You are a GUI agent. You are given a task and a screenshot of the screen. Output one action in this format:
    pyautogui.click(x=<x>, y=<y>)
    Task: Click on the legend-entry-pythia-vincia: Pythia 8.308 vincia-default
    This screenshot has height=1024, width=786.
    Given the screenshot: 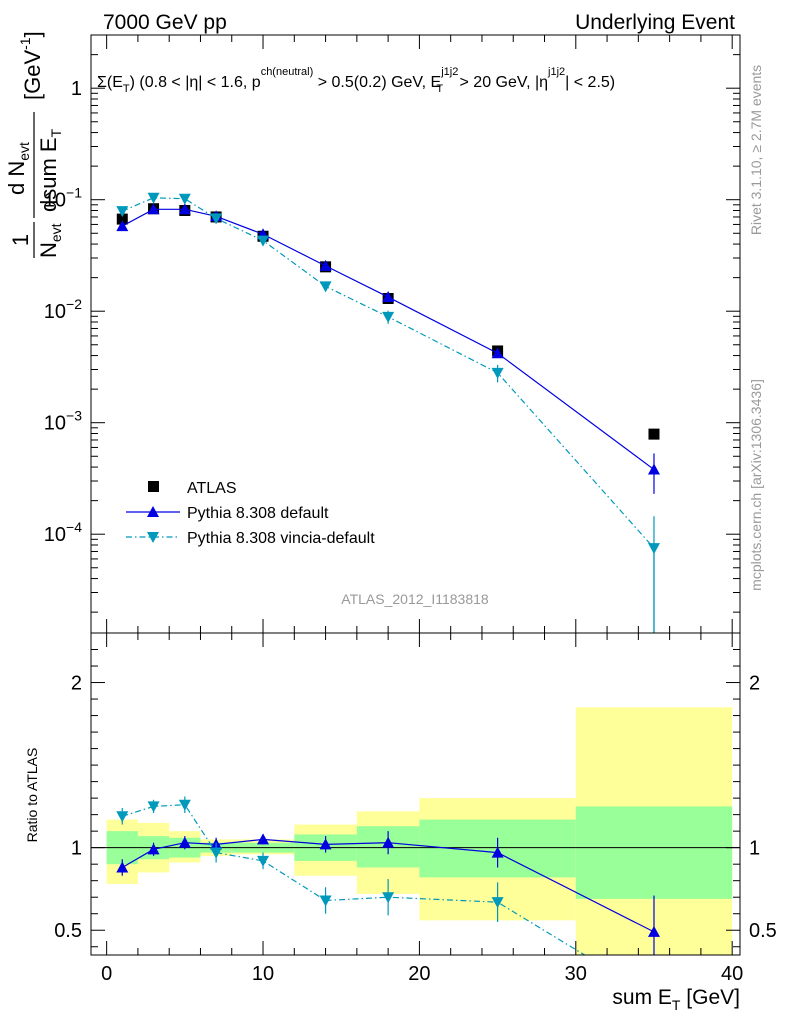 What is the action you would take?
    pyautogui.click(x=250, y=538)
    